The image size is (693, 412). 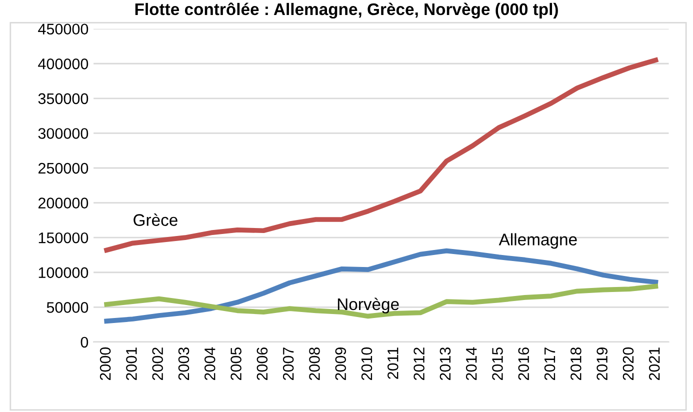 What do you see at coordinates (537, 241) in the screenshot?
I see `series-label: Allemagne` at bounding box center [537, 241].